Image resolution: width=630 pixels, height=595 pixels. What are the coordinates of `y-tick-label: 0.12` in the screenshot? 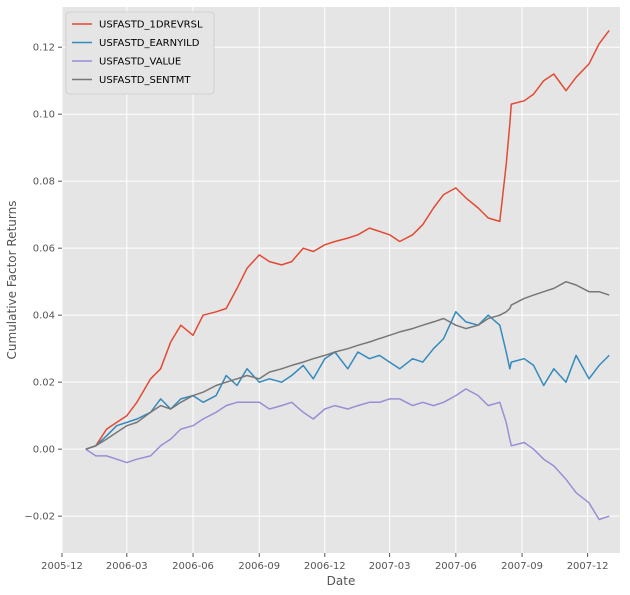 It's located at (44, 48).